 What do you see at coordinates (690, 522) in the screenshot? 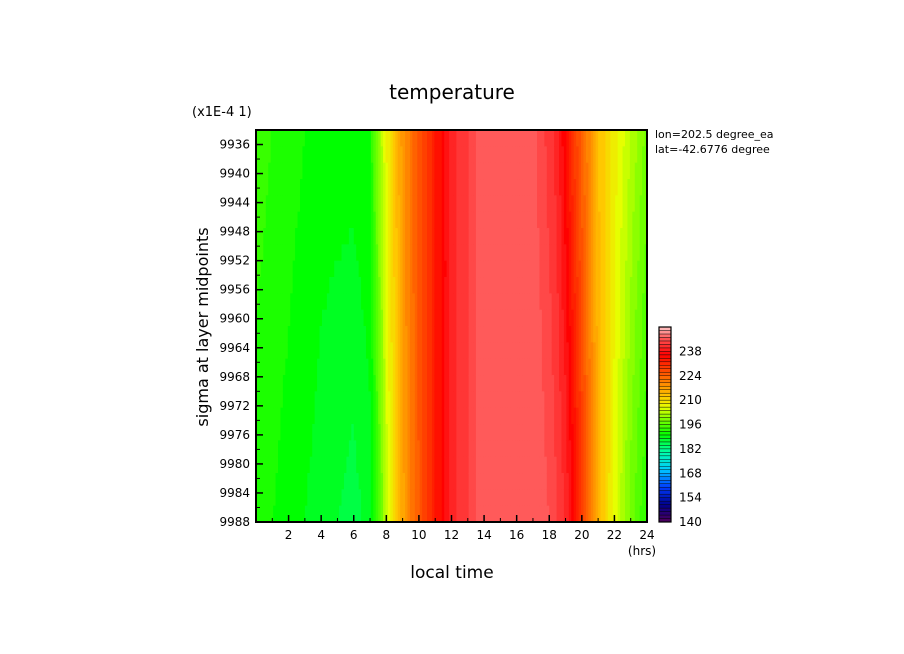
I see `colorbar-tick-label: 140` at bounding box center [690, 522].